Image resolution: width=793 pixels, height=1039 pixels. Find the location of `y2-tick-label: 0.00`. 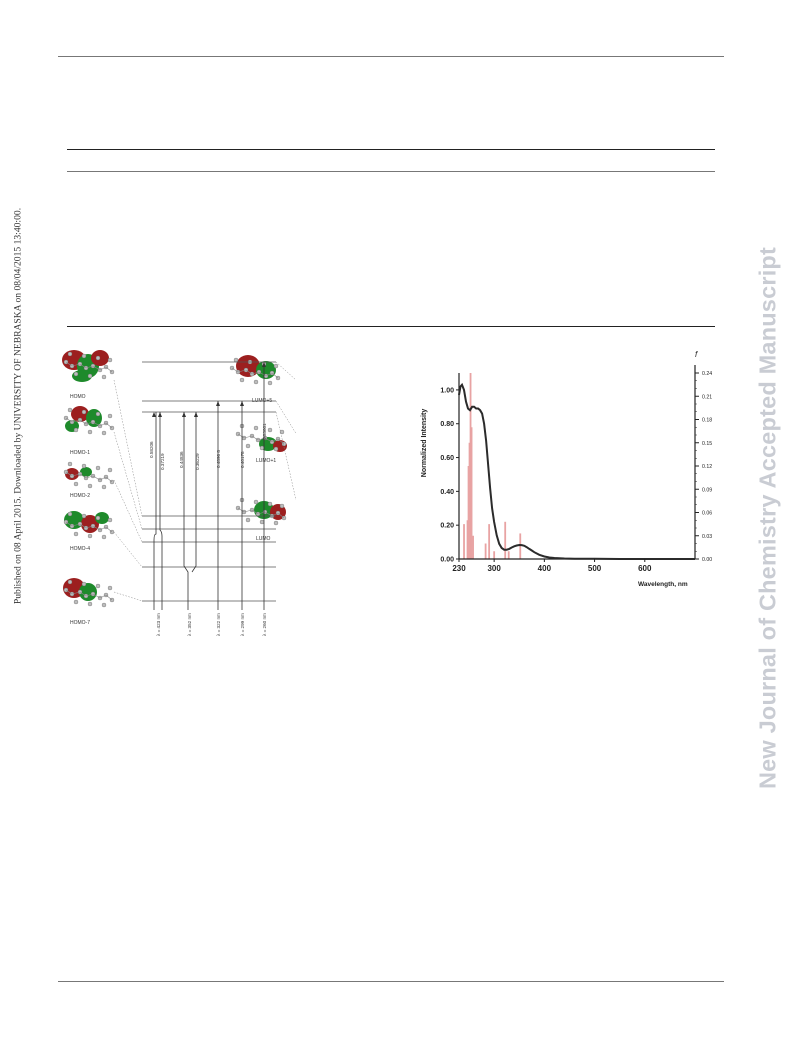

y2-tick-label: 0.00 is located at coordinates (707, 560).